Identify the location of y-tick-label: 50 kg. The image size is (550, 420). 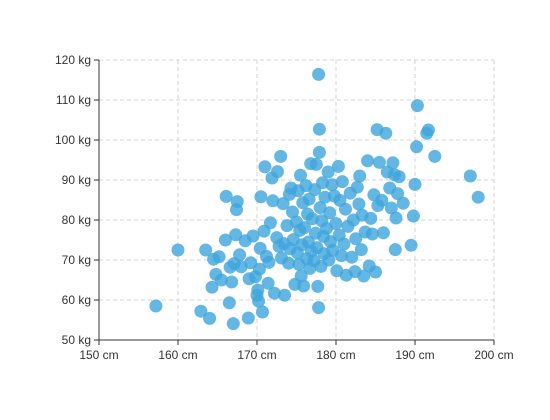
(76, 340).